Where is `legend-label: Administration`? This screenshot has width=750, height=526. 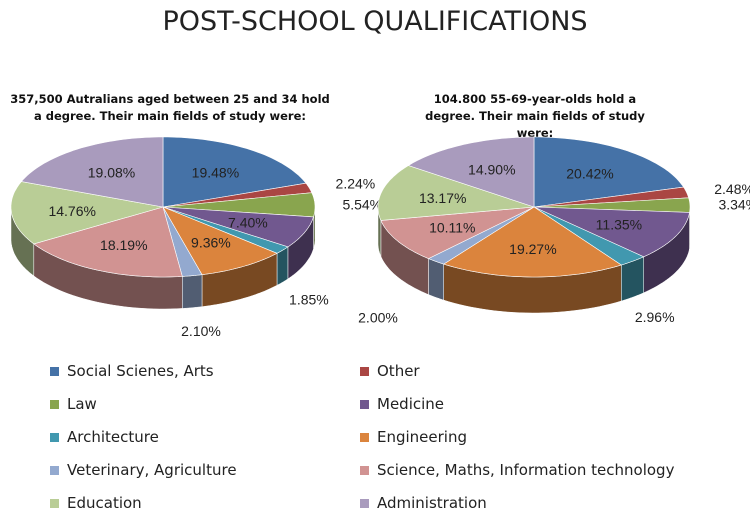 legend-label: Administration is located at coordinates (432, 503).